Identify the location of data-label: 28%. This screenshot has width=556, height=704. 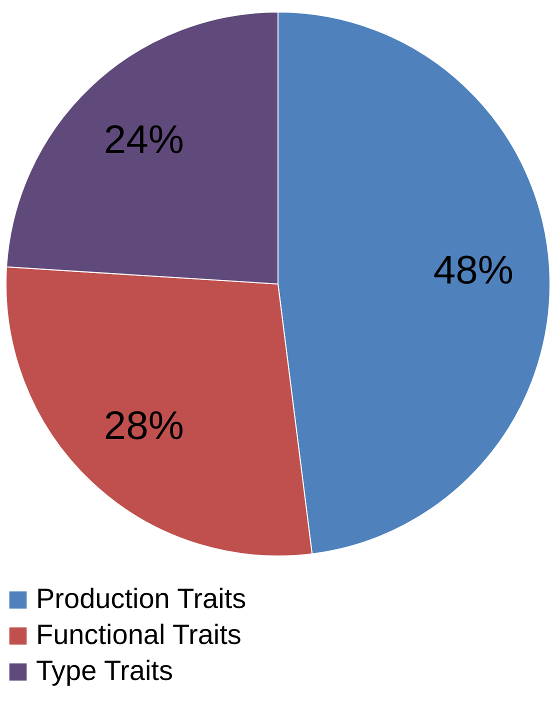
(144, 426).